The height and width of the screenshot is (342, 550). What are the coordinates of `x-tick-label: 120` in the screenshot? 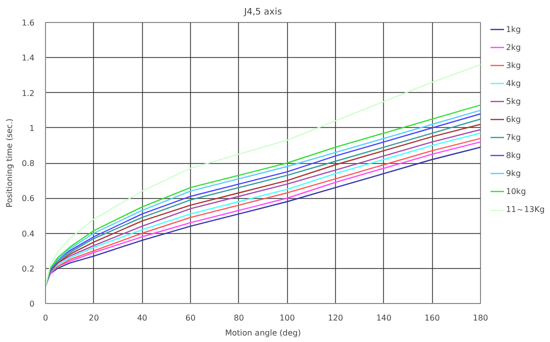 It's located at (336, 318).